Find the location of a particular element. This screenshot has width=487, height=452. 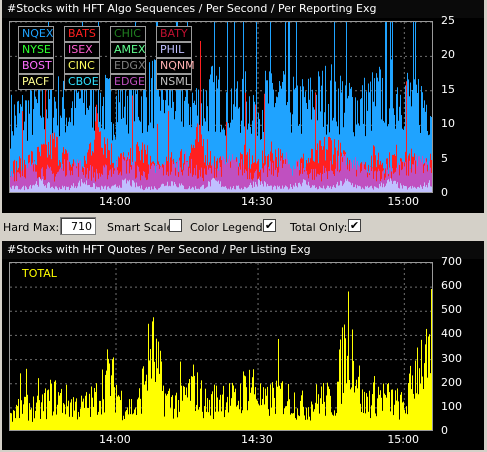

legend-entry-edgx: EDGX is located at coordinates (128, 66).